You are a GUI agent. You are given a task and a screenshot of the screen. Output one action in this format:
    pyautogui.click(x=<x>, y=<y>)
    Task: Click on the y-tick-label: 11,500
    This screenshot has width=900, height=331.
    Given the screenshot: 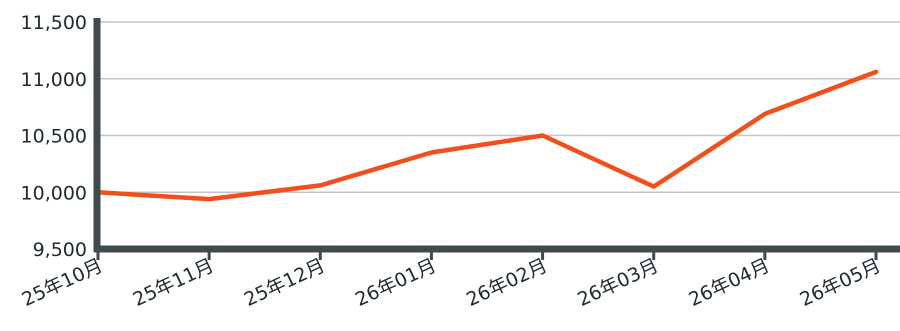 What is the action you would take?
    pyautogui.click(x=54, y=23)
    